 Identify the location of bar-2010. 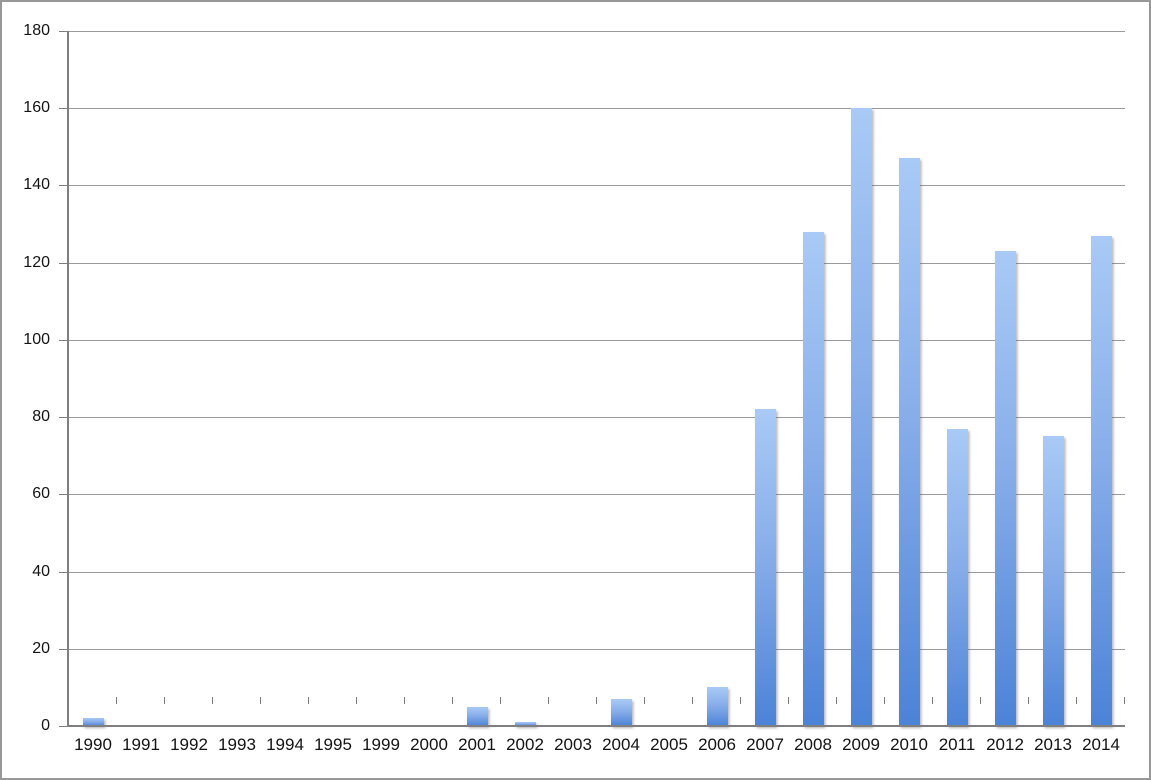
(909, 442).